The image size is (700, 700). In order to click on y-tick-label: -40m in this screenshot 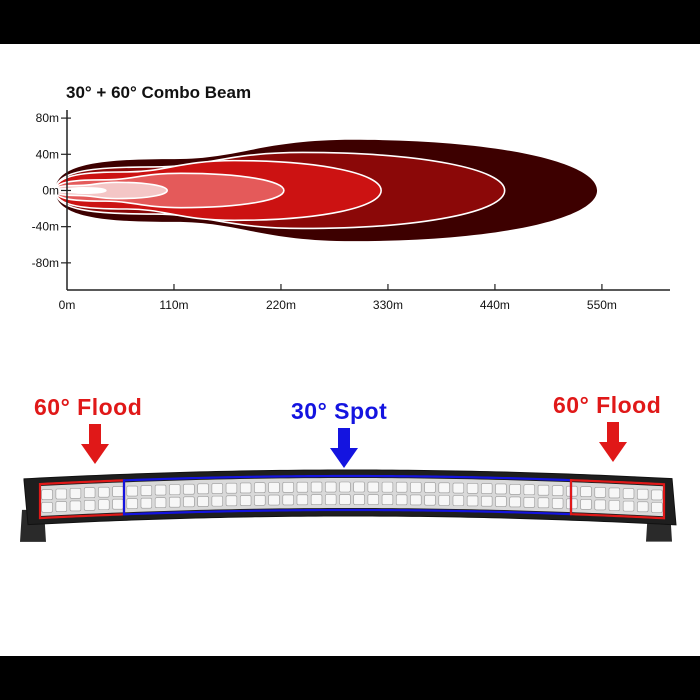, I will do `click(45, 227)`.